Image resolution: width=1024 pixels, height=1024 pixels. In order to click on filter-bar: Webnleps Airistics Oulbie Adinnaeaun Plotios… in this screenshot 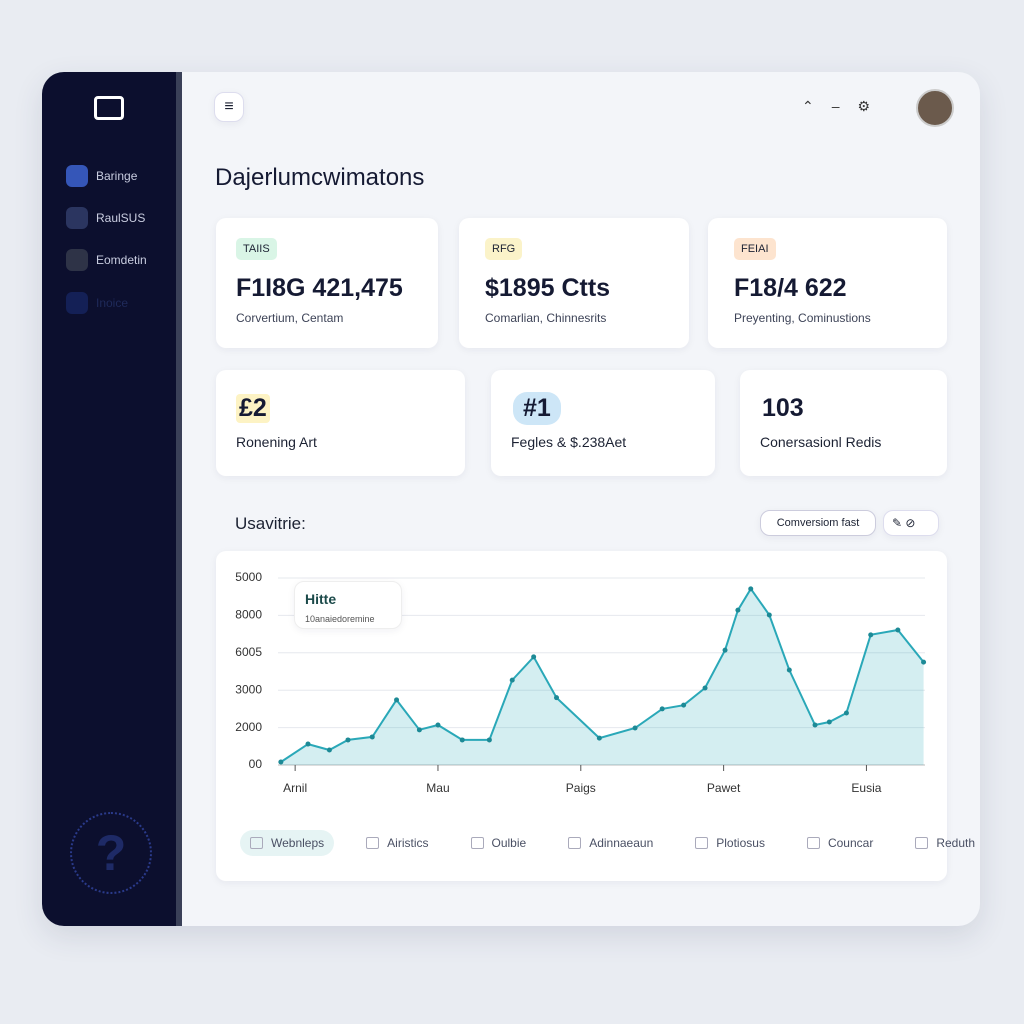, I will do `click(610, 843)`.